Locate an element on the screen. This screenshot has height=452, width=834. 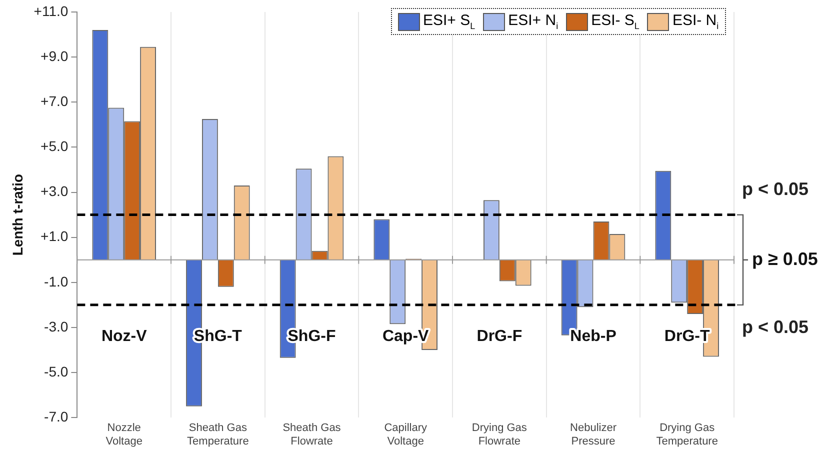
x-tick-label: Nozzle Voltage is located at coordinates (124, 435).